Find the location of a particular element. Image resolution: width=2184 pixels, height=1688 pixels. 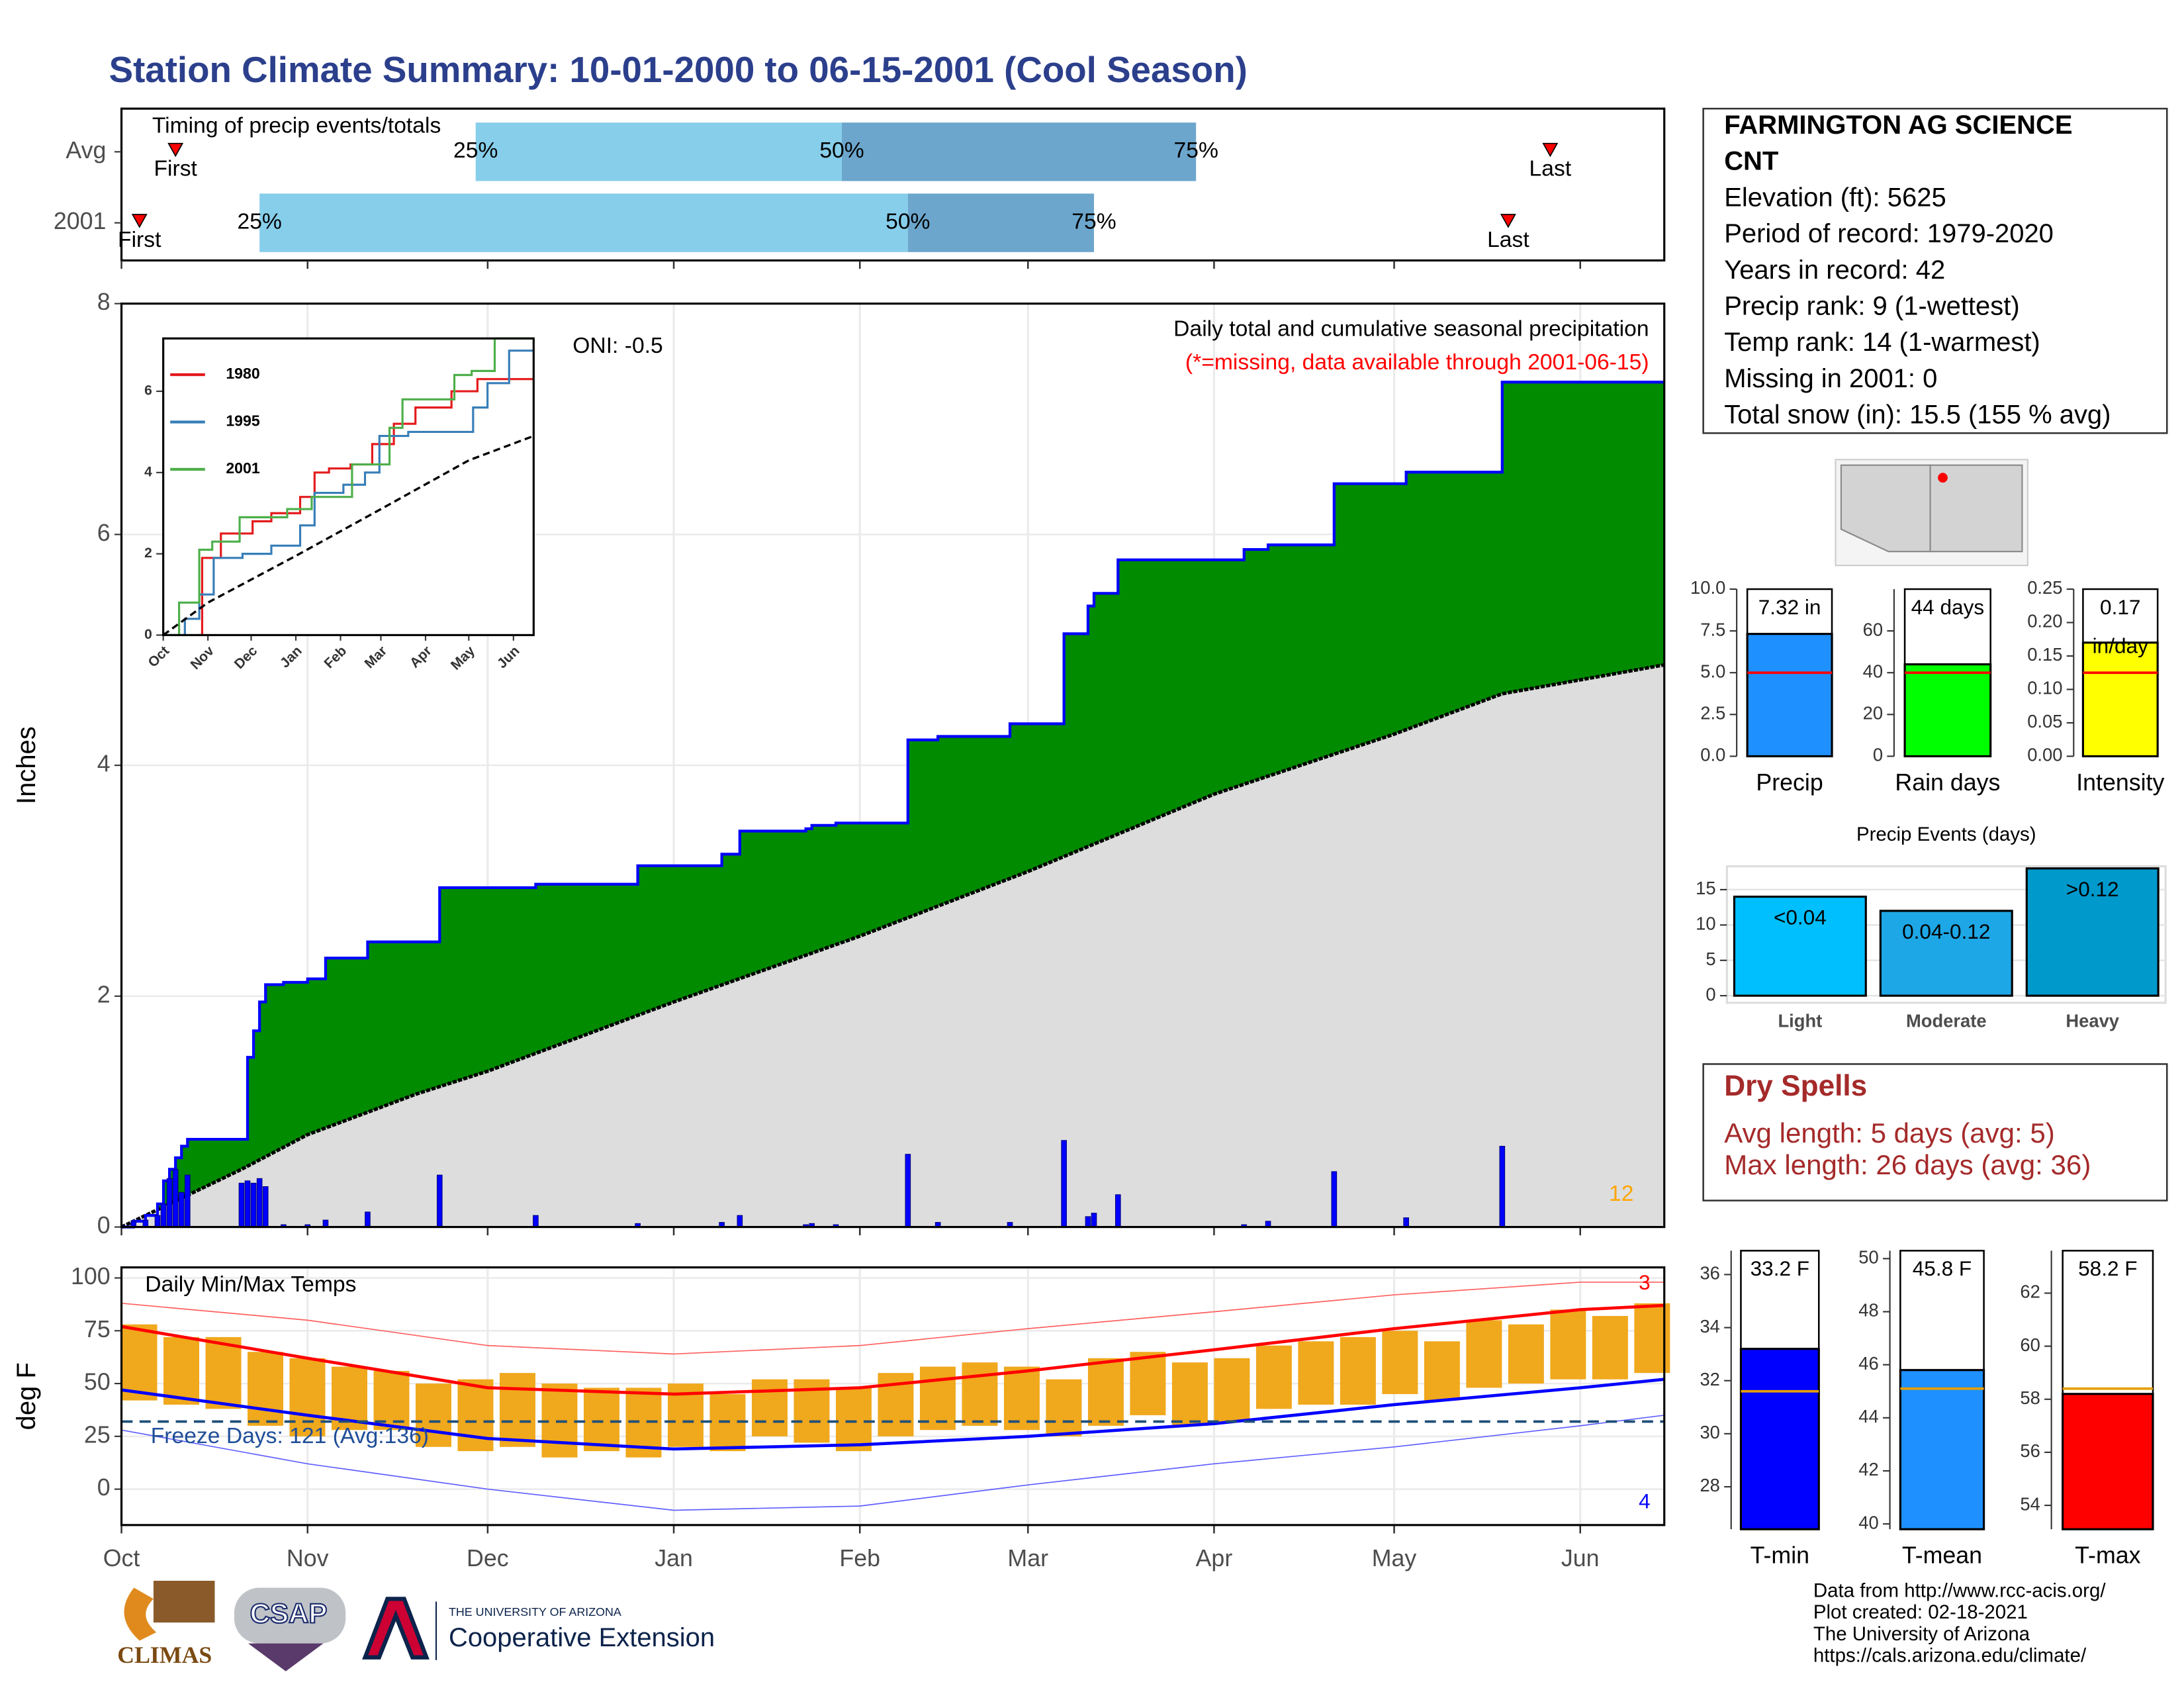

x-tick-label: Dec is located at coordinates (488, 1558).